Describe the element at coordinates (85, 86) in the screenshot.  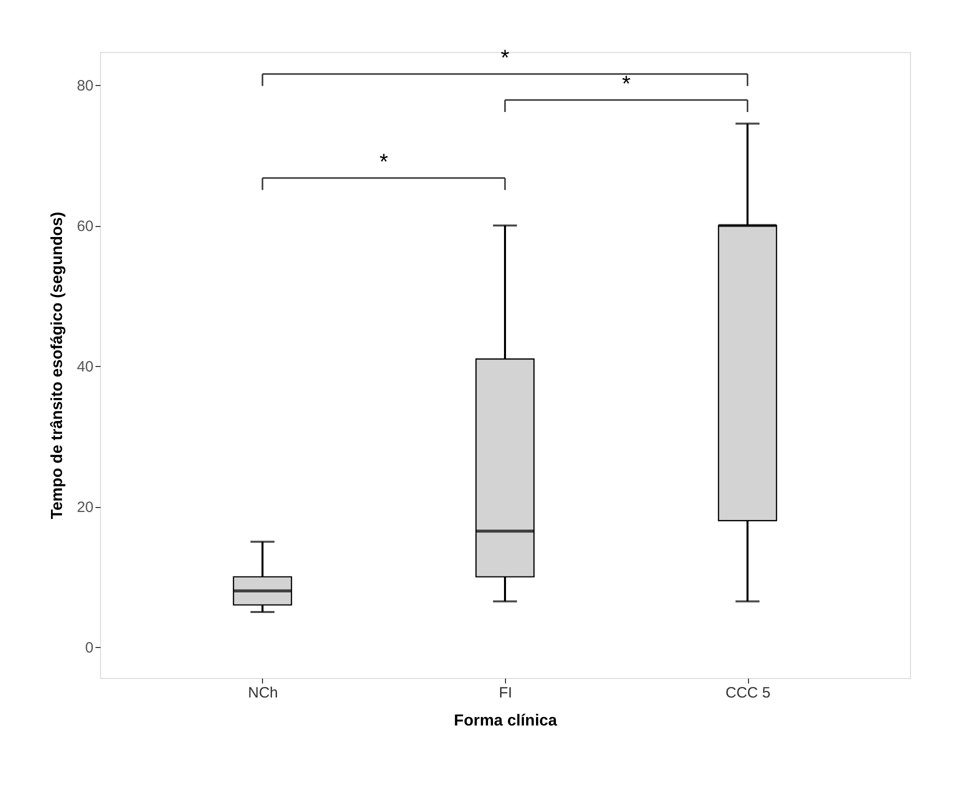
I see `y-tick-label: 80` at that location.